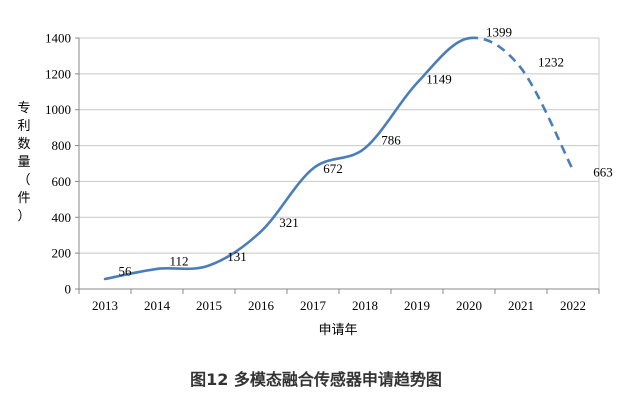  What do you see at coordinates (23, 162) in the screenshot?
I see `y-axis-title-char: 量` at bounding box center [23, 162].